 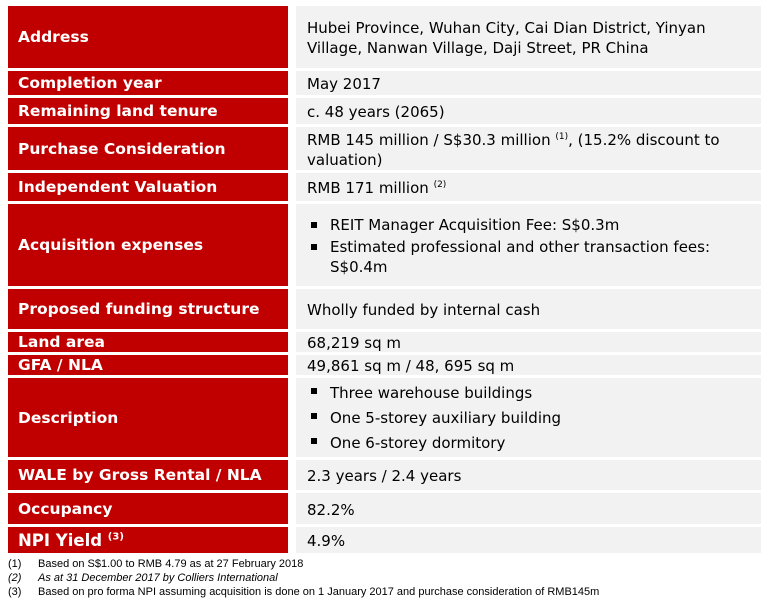 I want to click on label-text-part: NPI Yield, so click(x=60, y=540).